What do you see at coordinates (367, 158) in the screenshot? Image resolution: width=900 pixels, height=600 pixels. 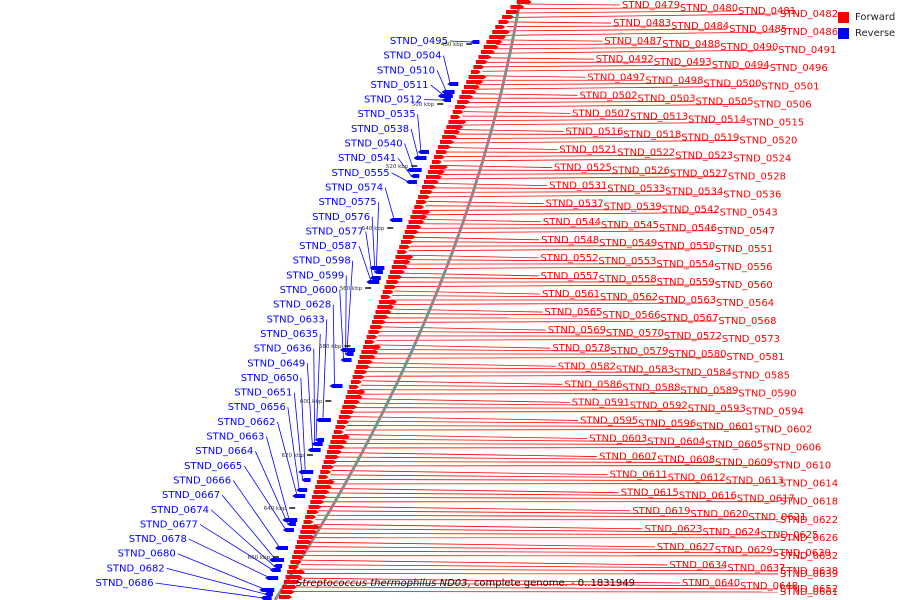 I see `reverse-gene-label: STND_0541` at bounding box center [367, 158].